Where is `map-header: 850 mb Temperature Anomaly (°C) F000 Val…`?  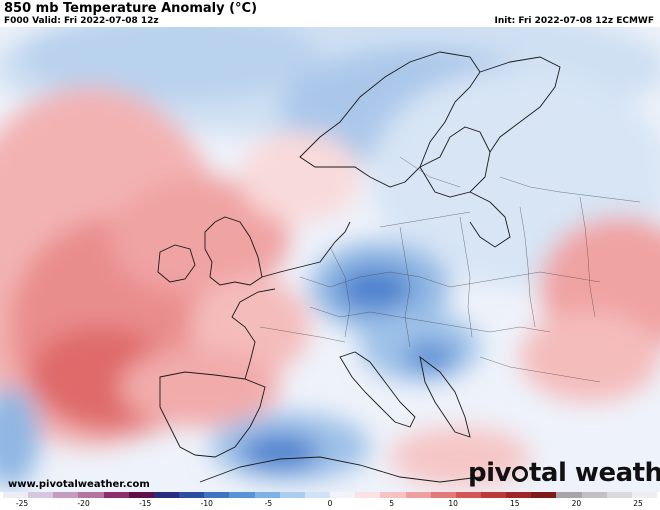 map-header: 850 mb Temperature Anomaly (°C) F000 Val… is located at coordinates (330, 13).